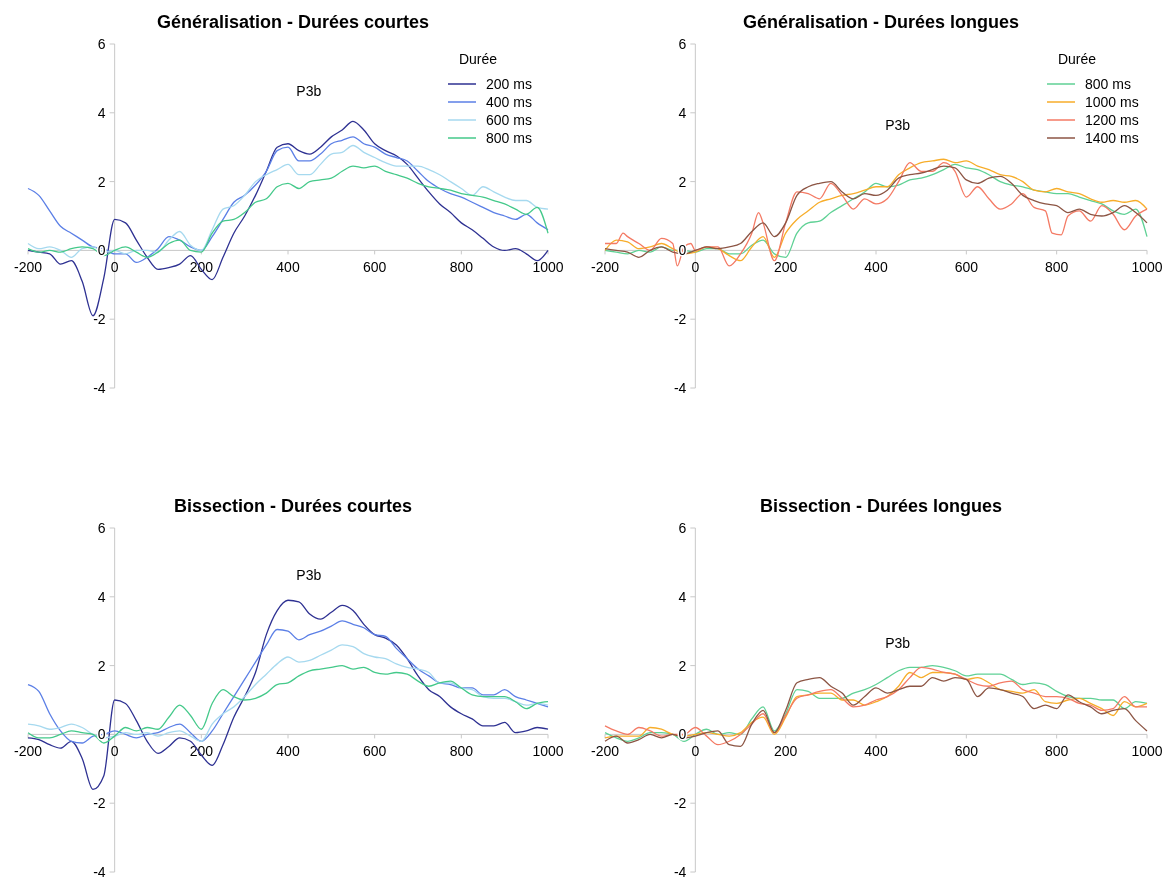  What do you see at coordinates (1112, 120) in the screenshot?
I see `legend-label: 1200 ms` at bounding box center [1112, 120].